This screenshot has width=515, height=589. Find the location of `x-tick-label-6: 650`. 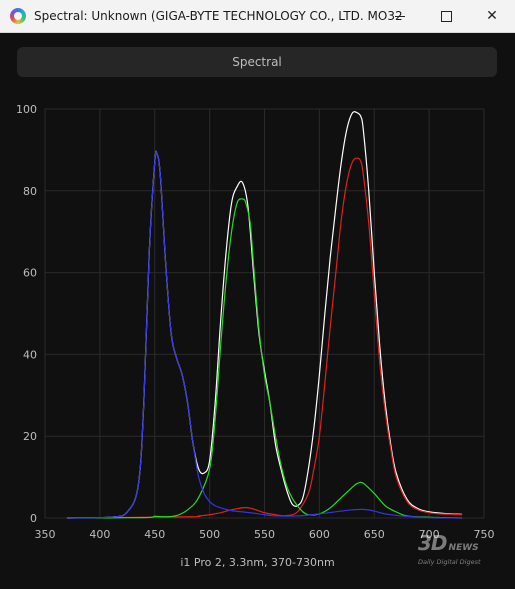

x-tick-label-6: 650 is located at coordinates (374, 534).